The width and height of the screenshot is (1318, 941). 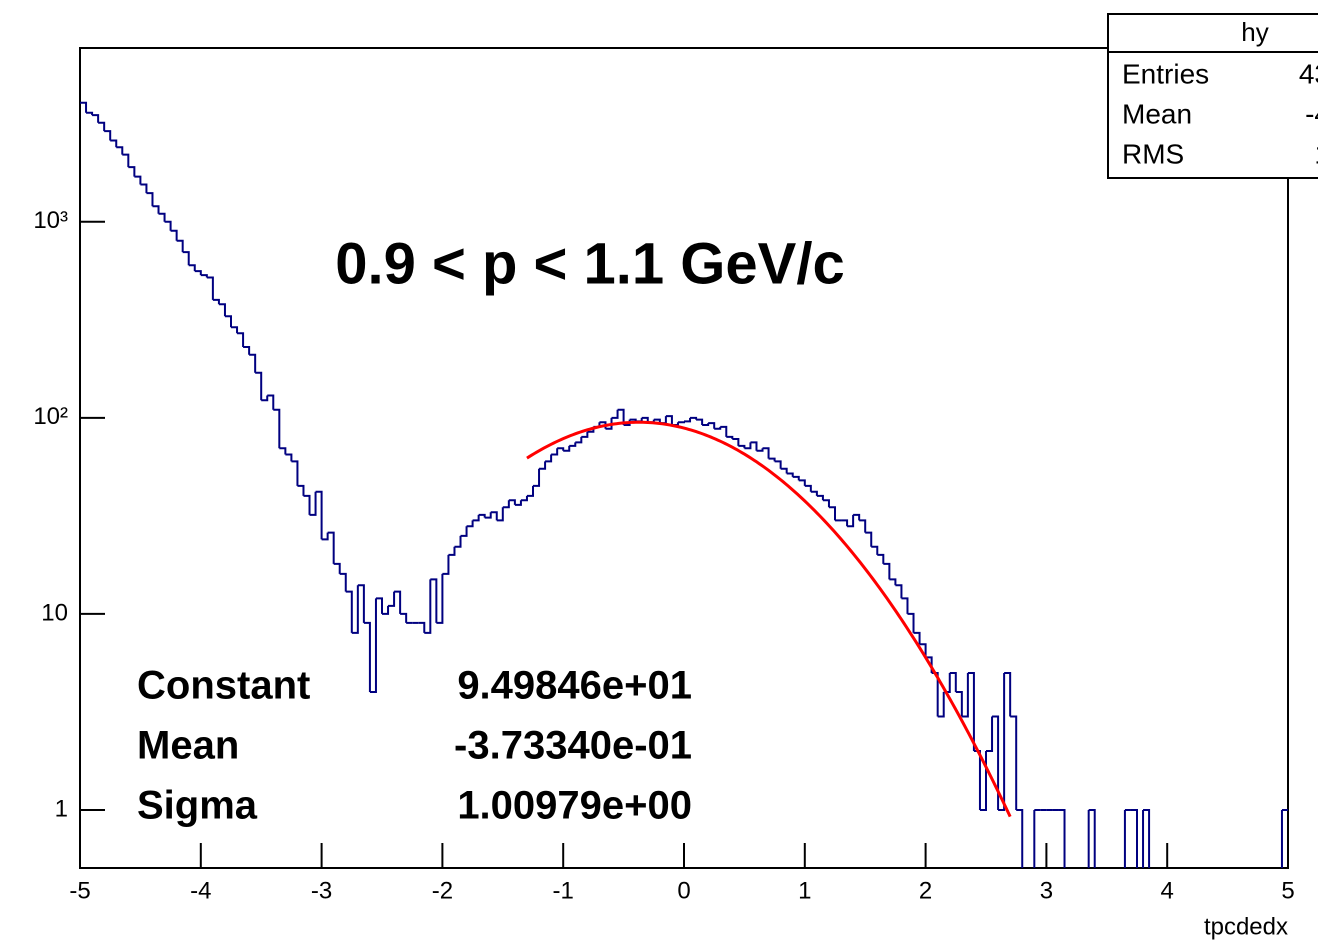 What do you see at coordinates (804, 890) in the screenshot?
I see `x-tick-label: 1` at bounding box center [804, 890].